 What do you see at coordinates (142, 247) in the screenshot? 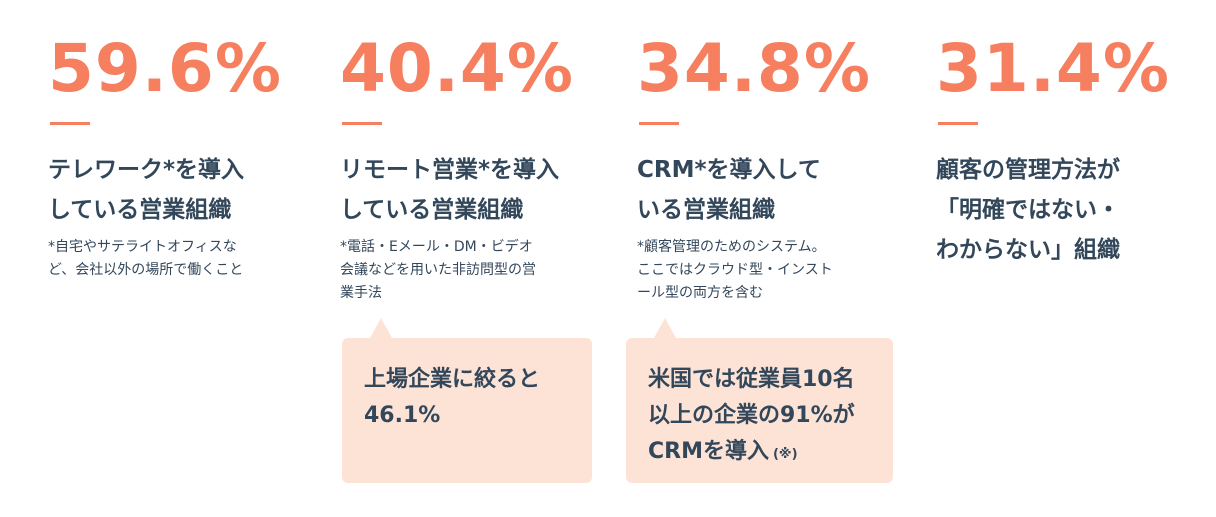
I see `note-line: *自宅やサテライトオフィスな` at bounding box center [142, 247].